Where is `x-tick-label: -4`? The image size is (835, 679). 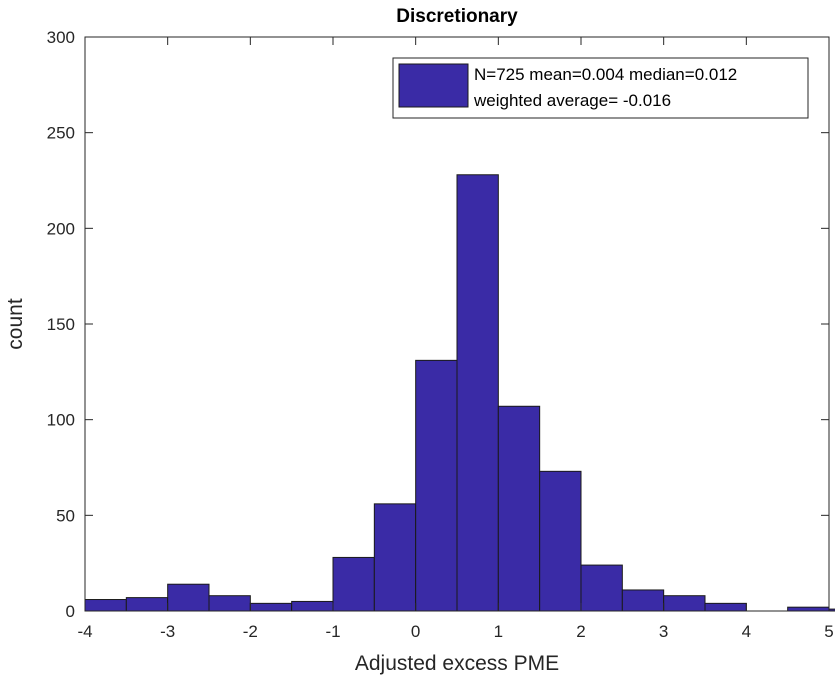
x-tick-label: -4 is located at coordinates (84, 631).